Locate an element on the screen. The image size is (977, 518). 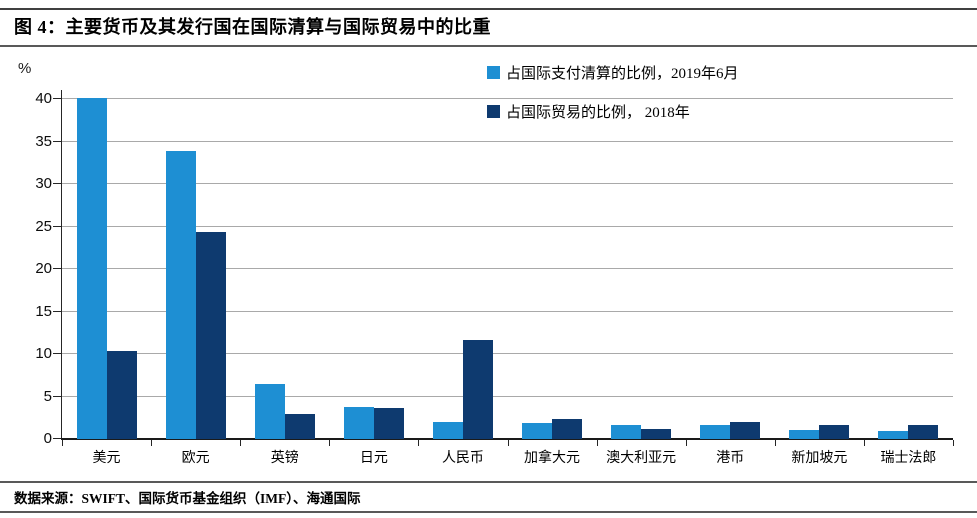
legend-label-trade: 占国际贸易的比例， 2018年 is located at coordinates (598, 113).